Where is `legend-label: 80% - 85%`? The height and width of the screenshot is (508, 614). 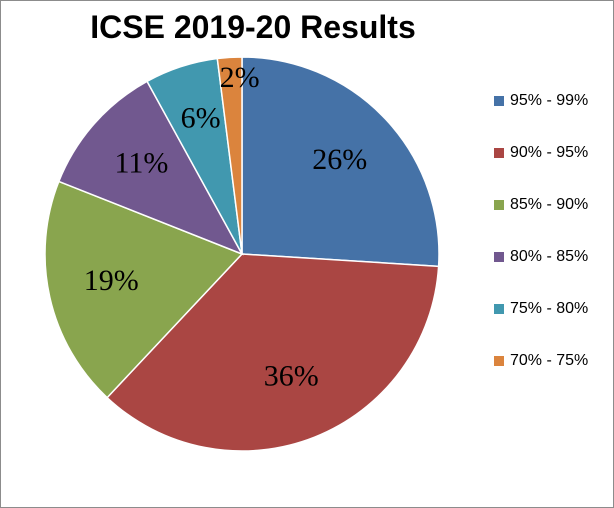 legend-label: 80% - 85% is located at coordinates (549, 256).